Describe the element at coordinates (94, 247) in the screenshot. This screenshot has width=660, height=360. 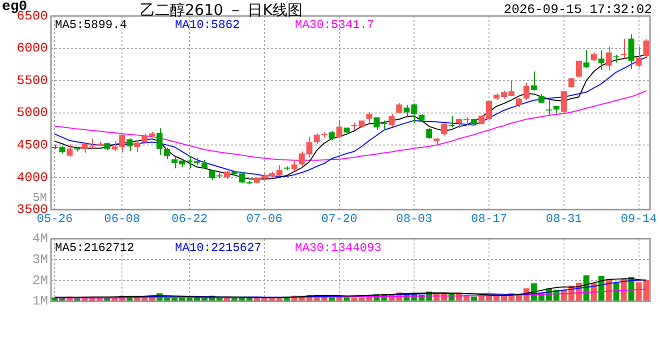
I see `text: MA5:2162712` at that location.